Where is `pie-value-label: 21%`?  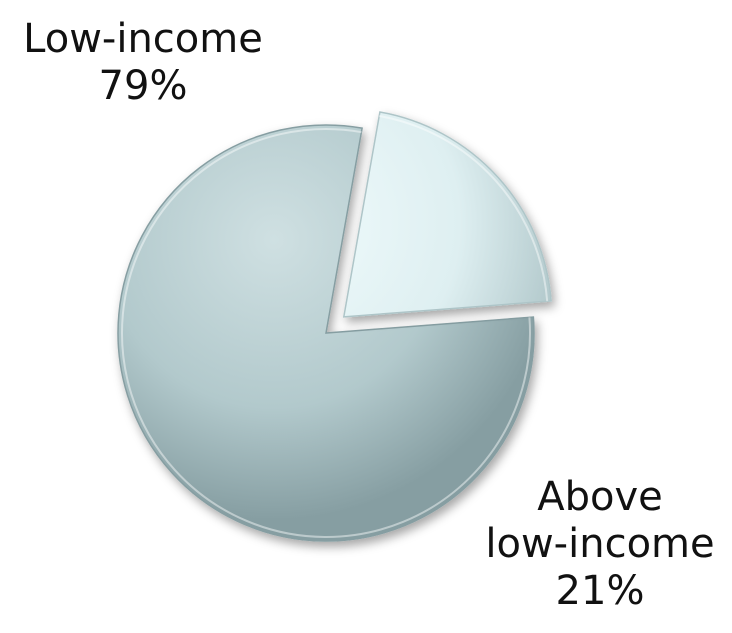
pie-value-label: 21% is located at coordinates (600, 591).